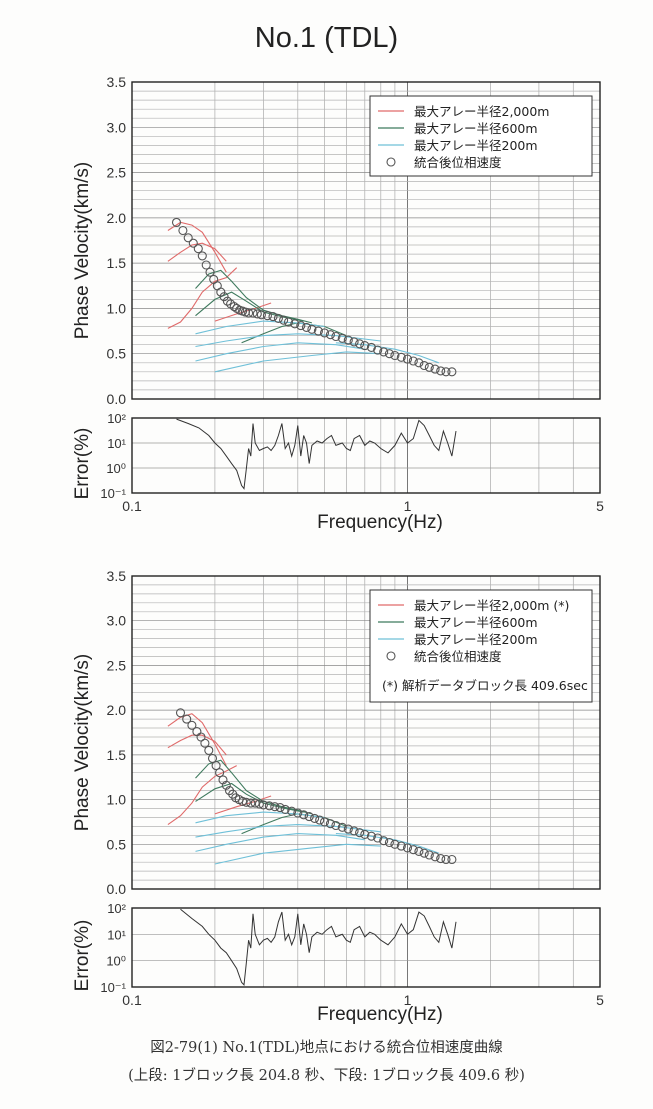 The image size is (653, 1109). What do you see at coordinates (113, 987) in the screenshot?
I see `error-y-tick-label: 10⁻¹` at bounding box center [113, 987].